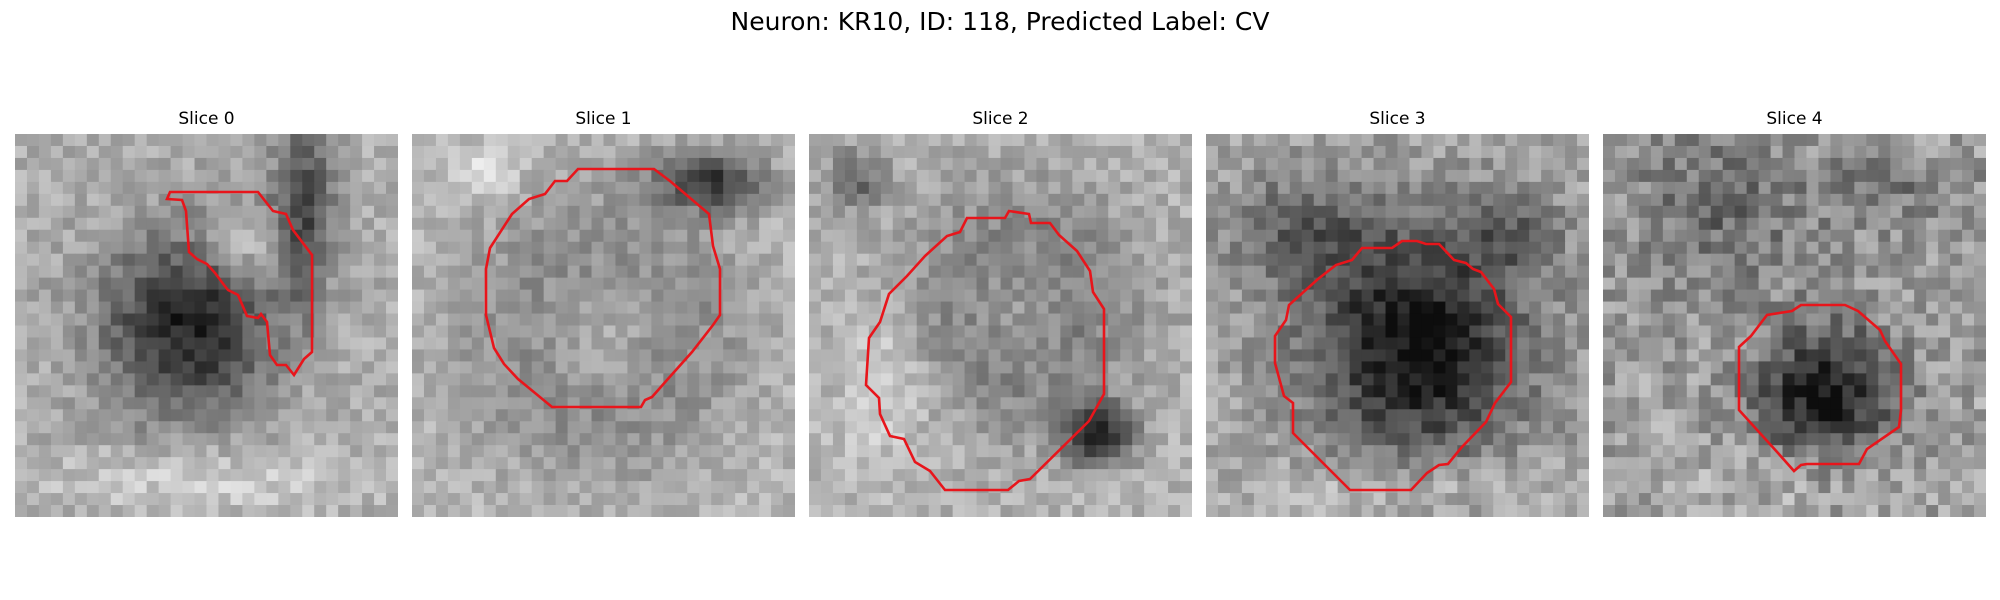 This screenshot has width=2000, height=600. Describe the element at coordinates (1397, 119) in the screenshot. I see `slice-title: Slice 3` at that location.